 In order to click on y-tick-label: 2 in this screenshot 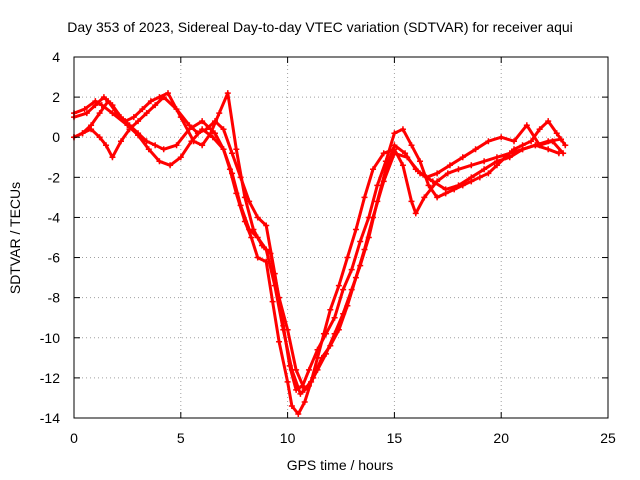, I will do `click(56, 97)`.